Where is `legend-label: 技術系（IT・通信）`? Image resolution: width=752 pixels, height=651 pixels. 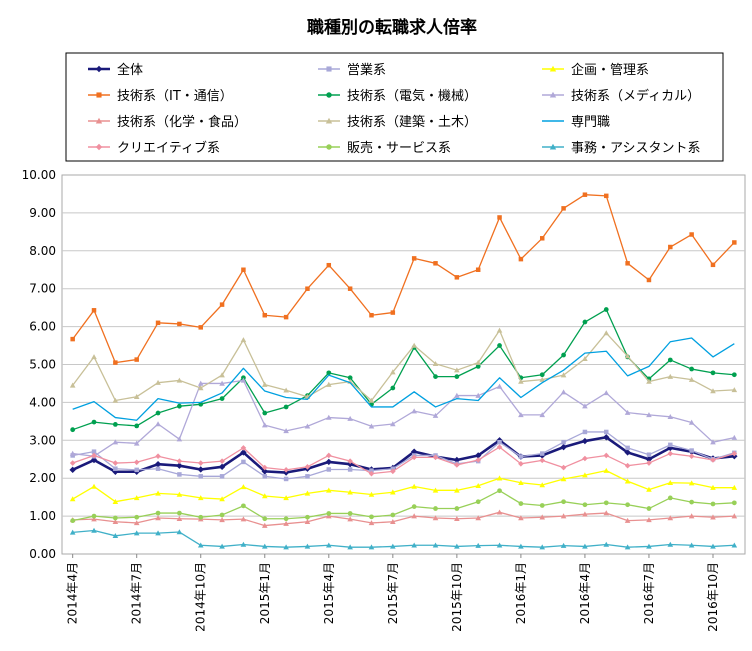
legend-label: 技術系（IT・通信） is located at coordinates (175, 96).